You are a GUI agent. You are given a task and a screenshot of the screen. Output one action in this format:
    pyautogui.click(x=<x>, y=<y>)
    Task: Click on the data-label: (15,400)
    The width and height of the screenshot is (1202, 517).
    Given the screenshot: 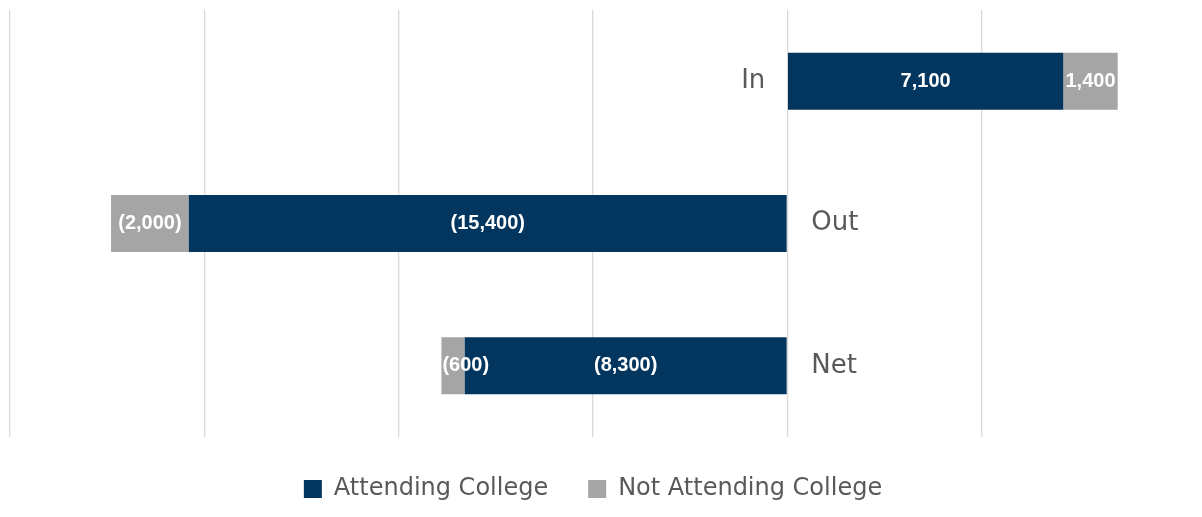 What is the action you would take?
    pyautogui.click(x=487, y=222)
    